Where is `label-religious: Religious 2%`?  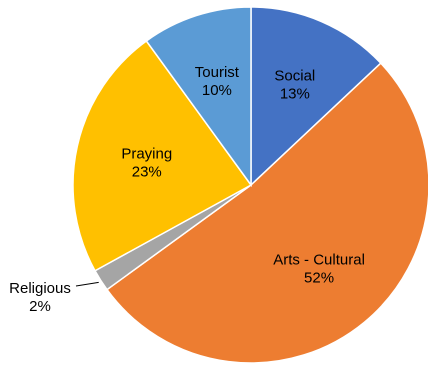 label-religious: Religious 2% is located at coordinates (40, 297).